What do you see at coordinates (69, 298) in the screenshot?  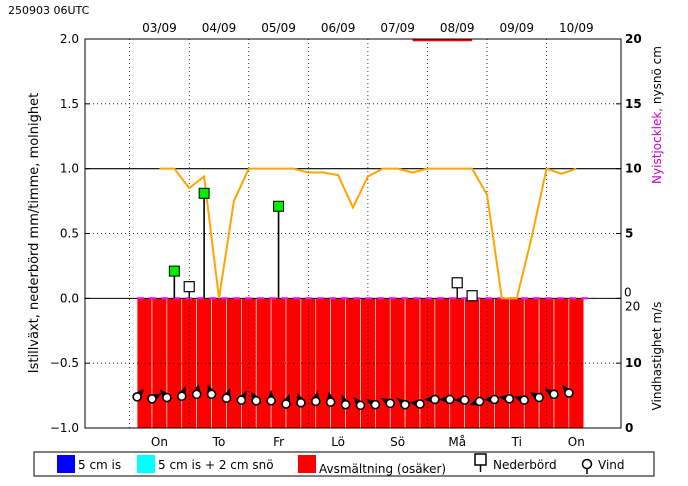 I see `y-tick-label: 0.0` at bounding box center [69, 298].